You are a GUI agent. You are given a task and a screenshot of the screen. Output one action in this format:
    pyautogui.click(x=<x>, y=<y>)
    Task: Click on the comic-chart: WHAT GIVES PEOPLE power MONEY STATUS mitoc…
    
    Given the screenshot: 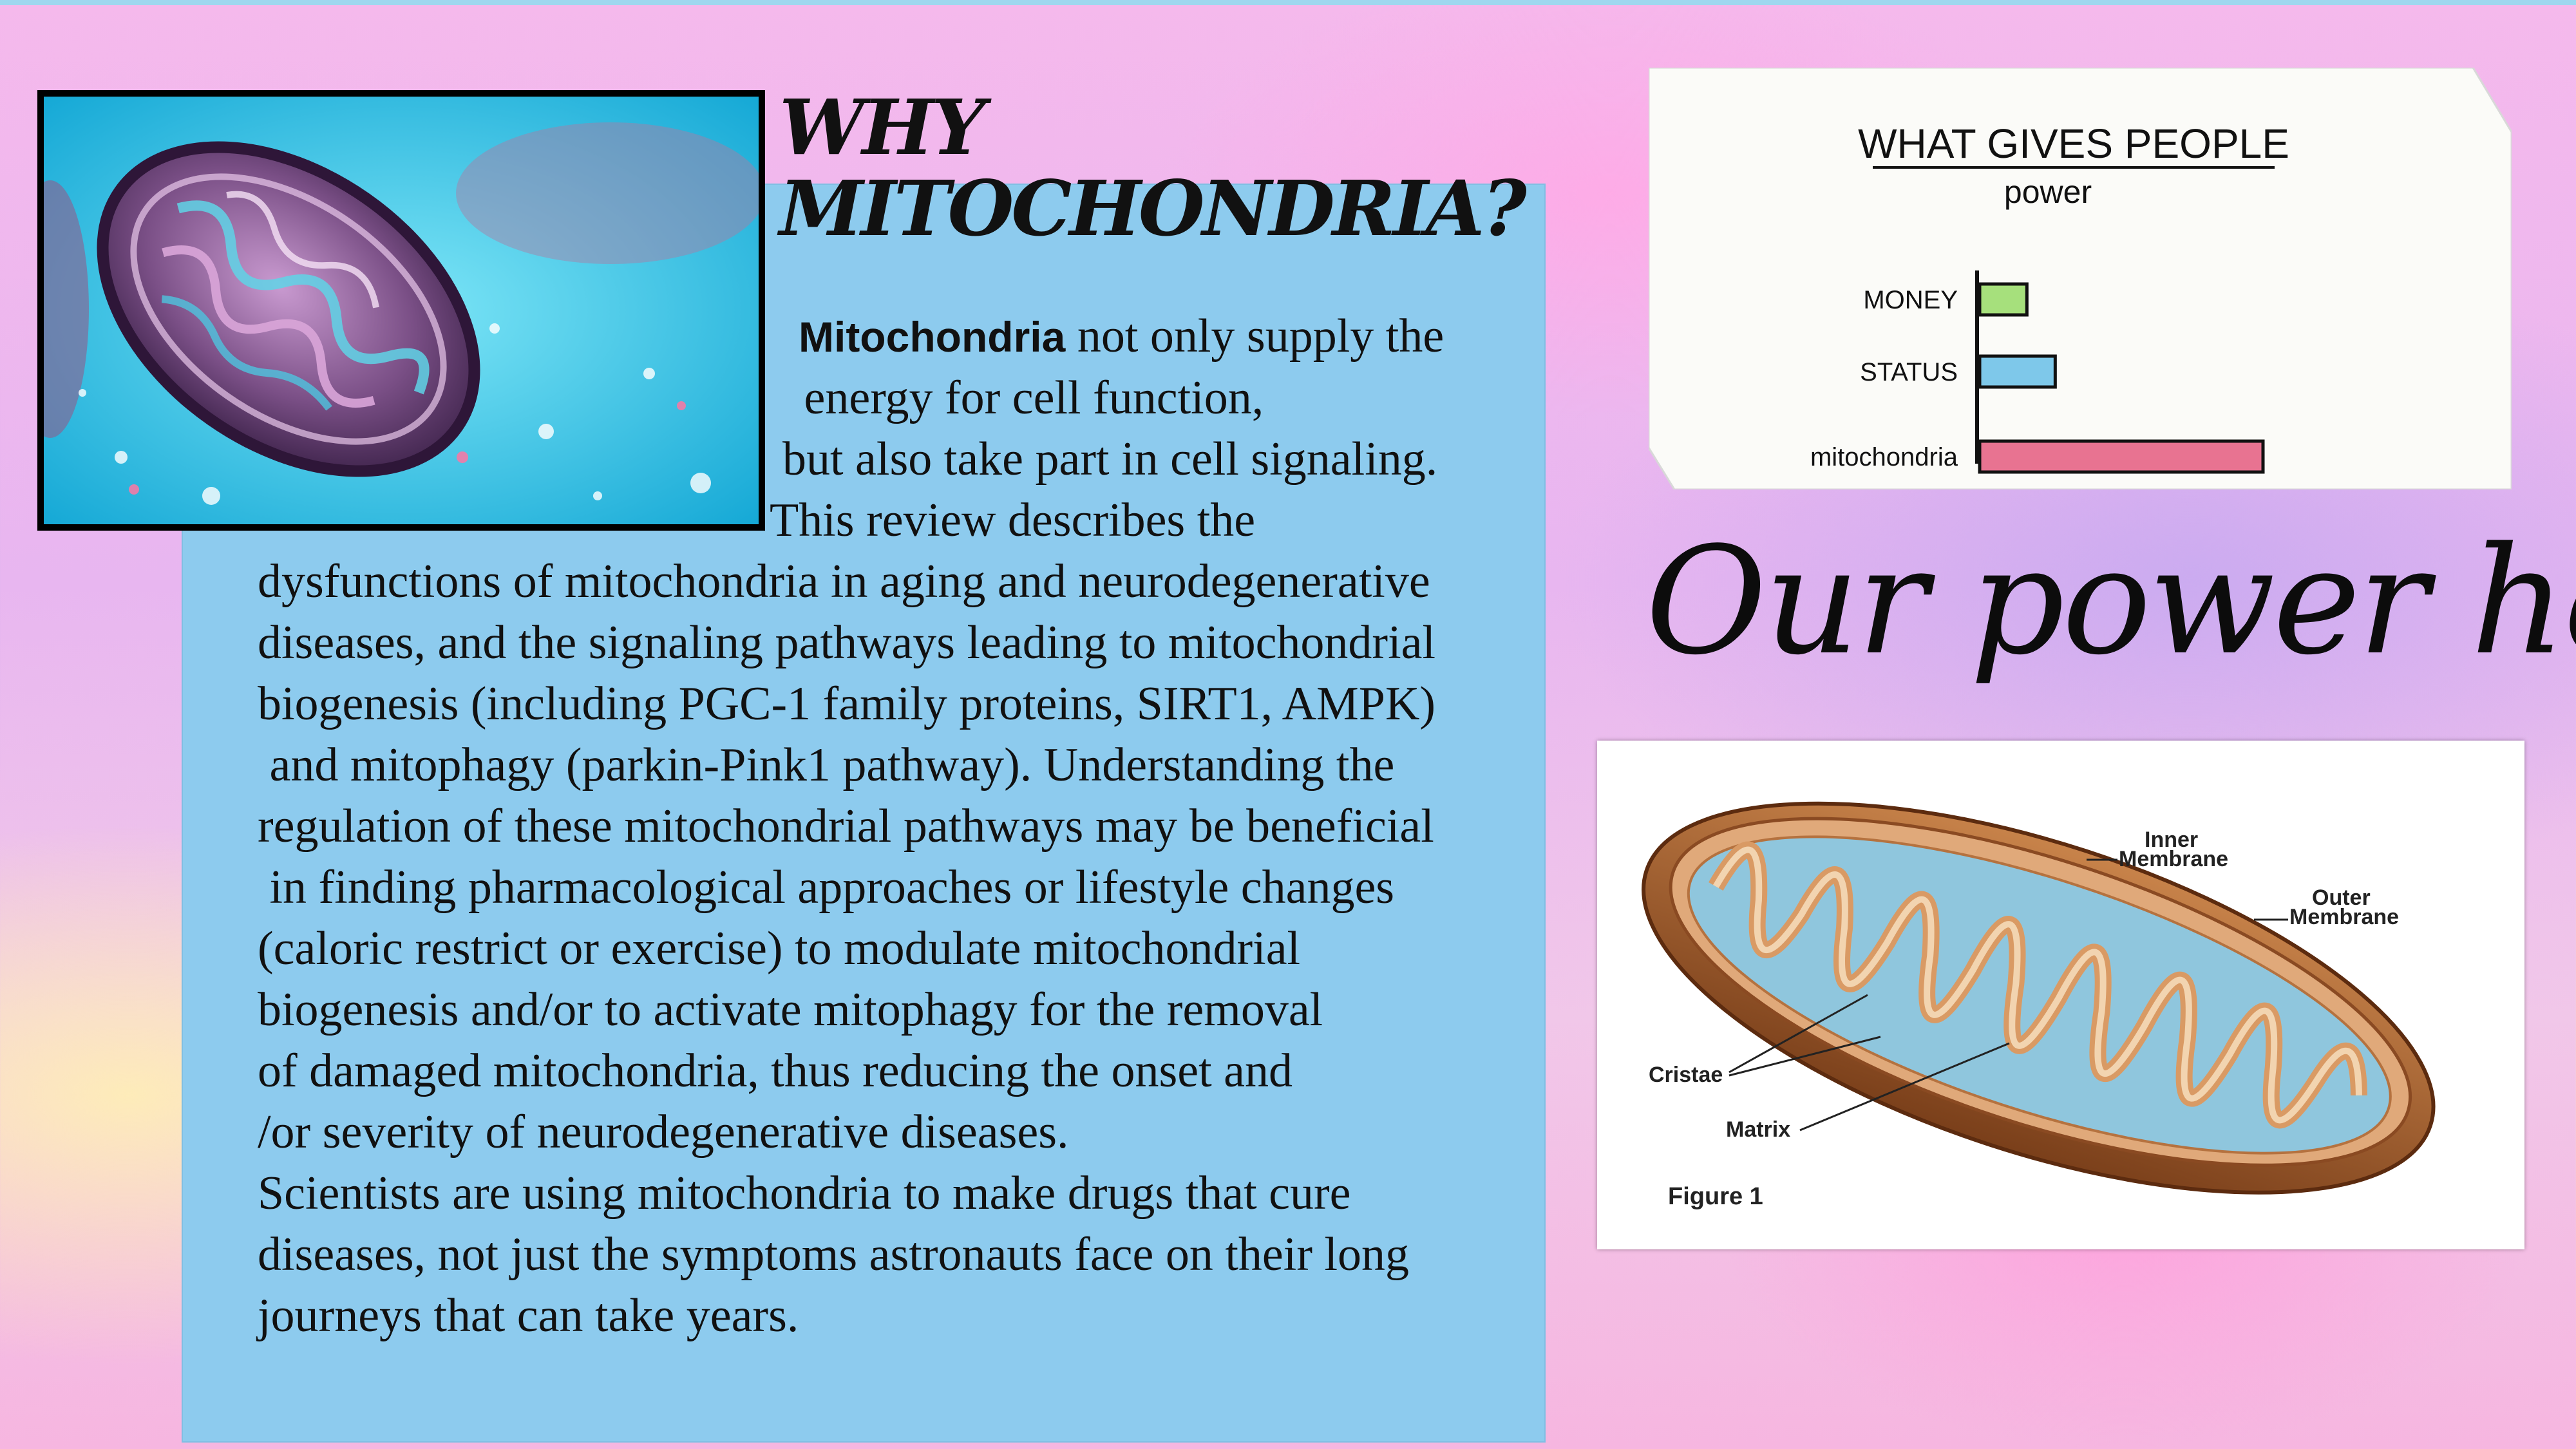 What is the action you would take?
    pyautogui.click(x=2080, y=278)
    